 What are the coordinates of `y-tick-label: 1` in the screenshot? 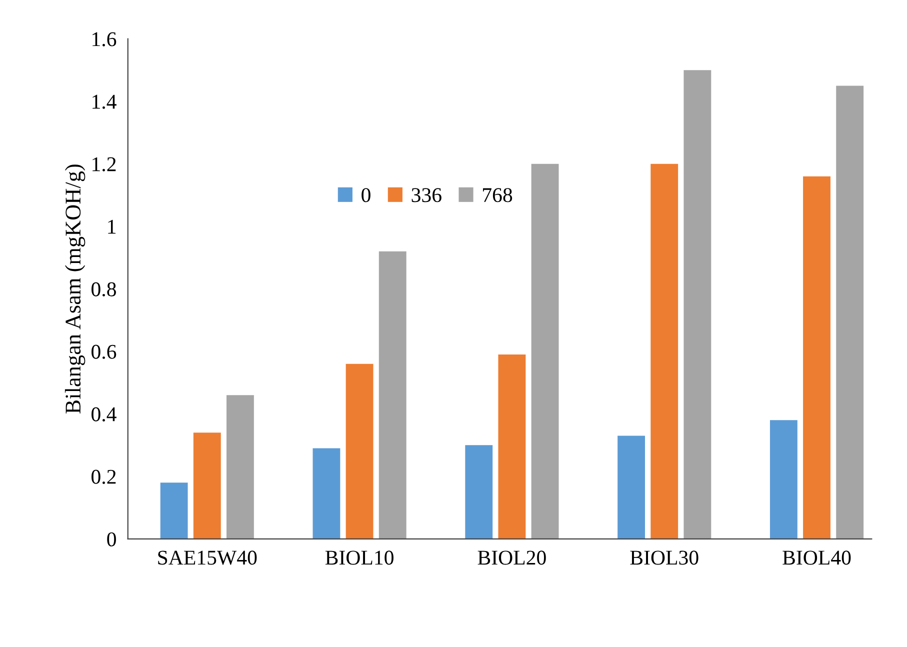 It's located at (112, 227).